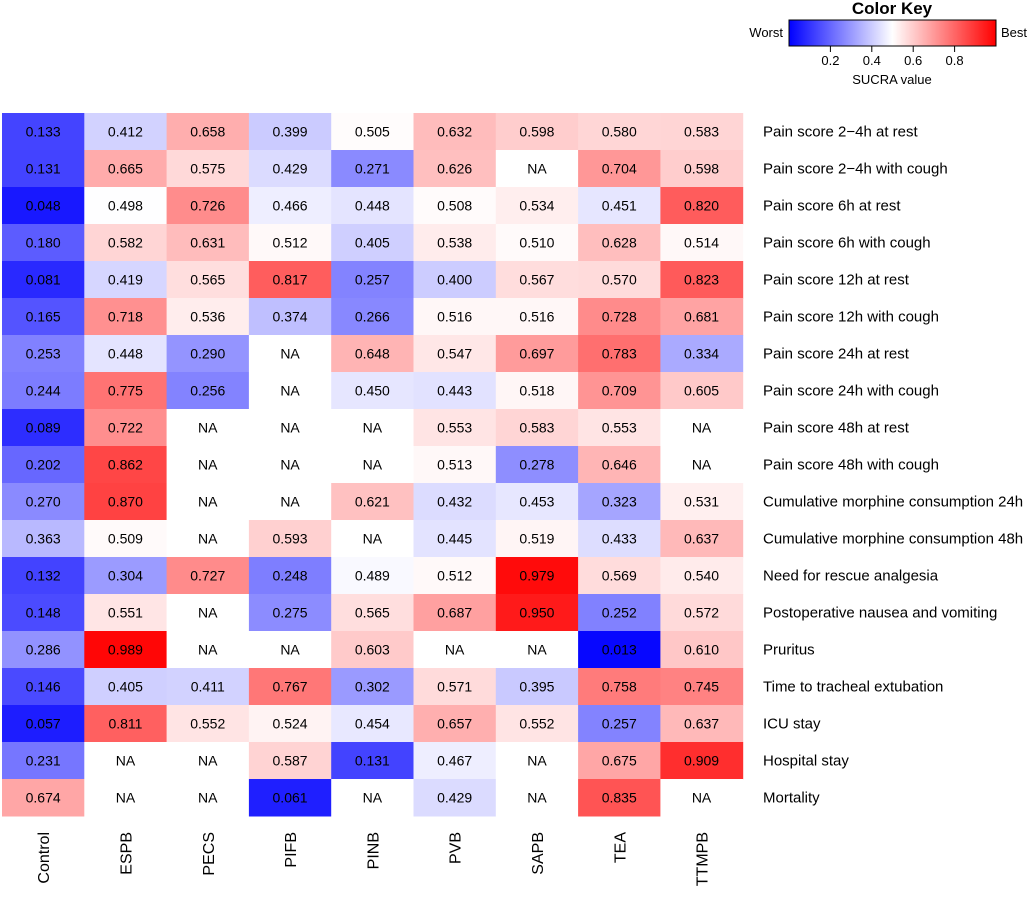  I want to click on row-label: Pain score 48h with cough, so click(851, 465).